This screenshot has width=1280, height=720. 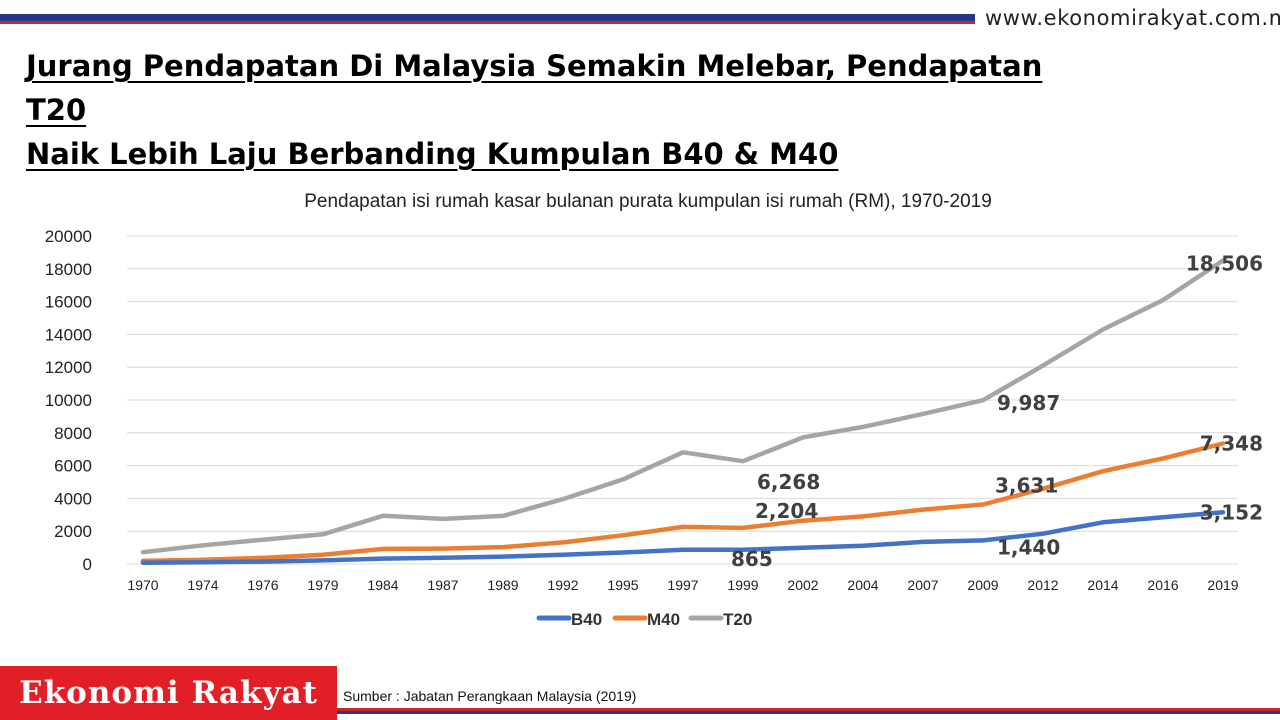 I want to click on x-tick-label: 1974, so click(x=202, y=585).